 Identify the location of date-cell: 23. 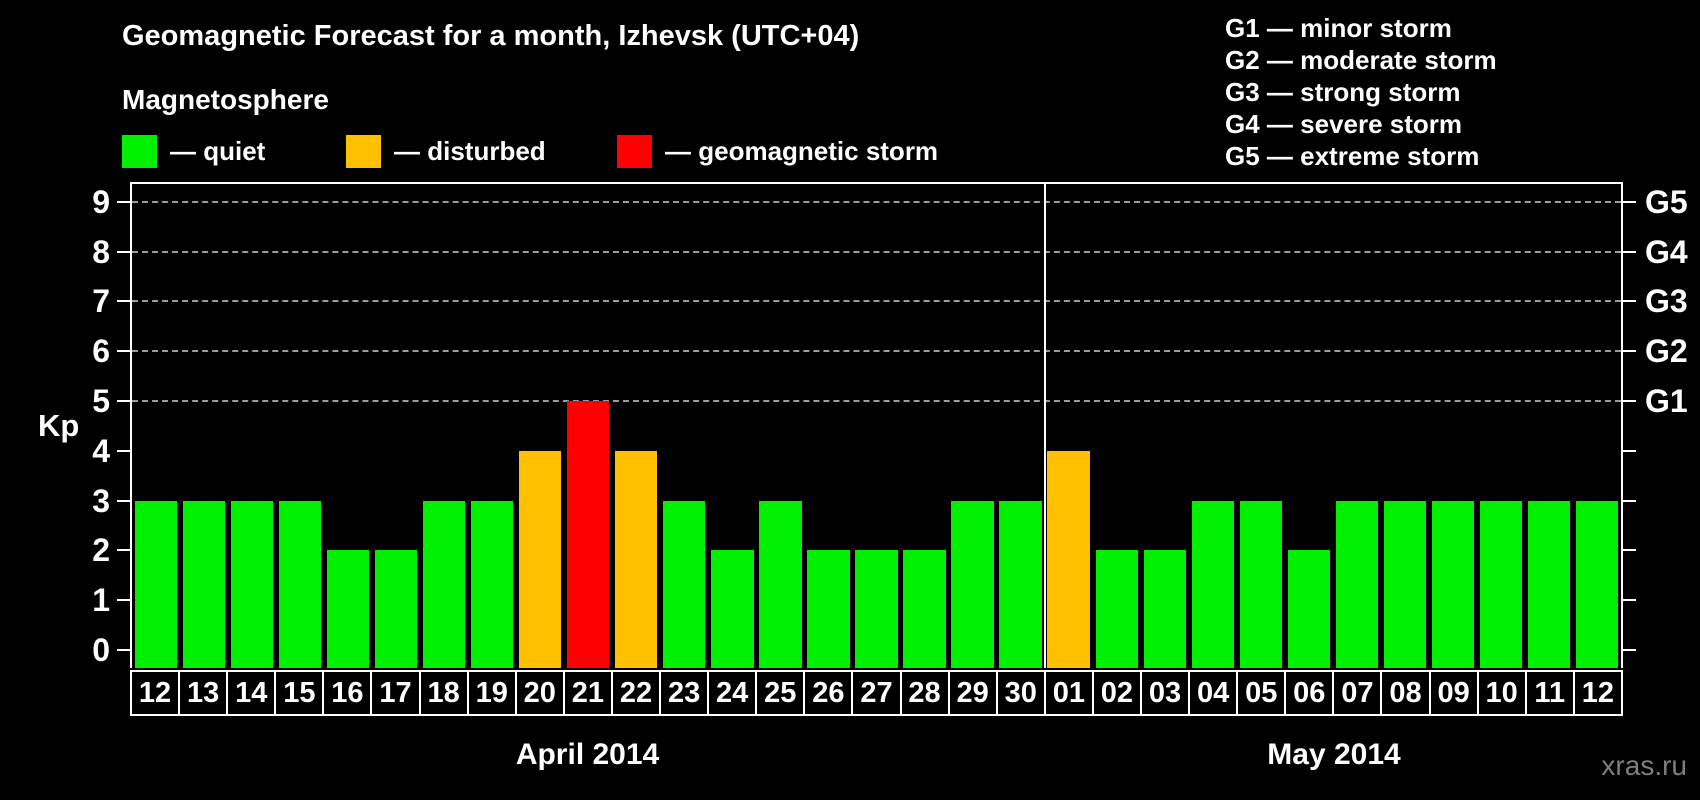
(684, 693).